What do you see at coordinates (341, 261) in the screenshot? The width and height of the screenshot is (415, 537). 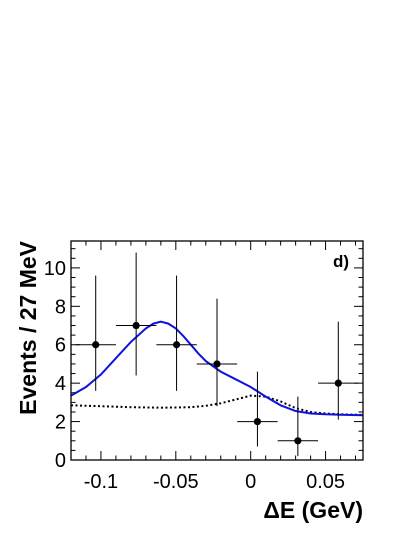 I see `panel-label: d)` at bounding box center [341, 261].